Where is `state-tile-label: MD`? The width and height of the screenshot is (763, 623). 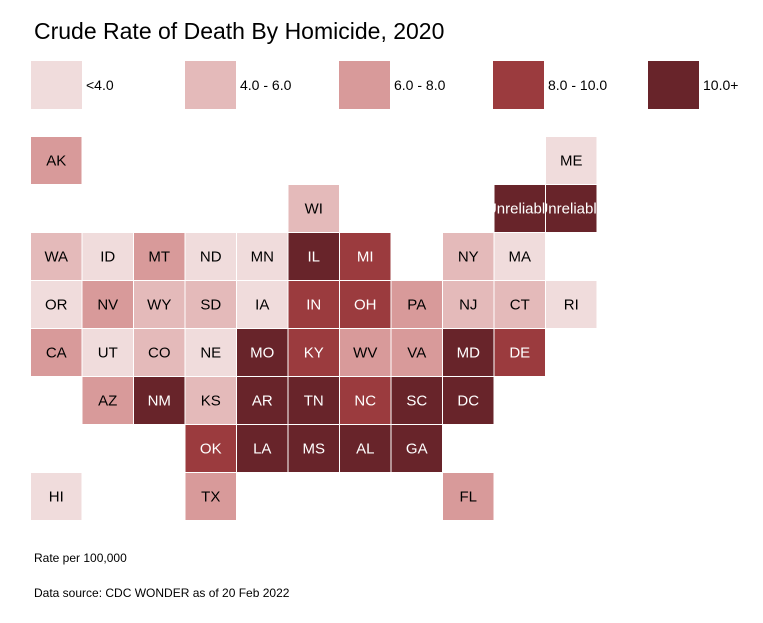
state-tile-label: MD is located at coordinates (468, 353).